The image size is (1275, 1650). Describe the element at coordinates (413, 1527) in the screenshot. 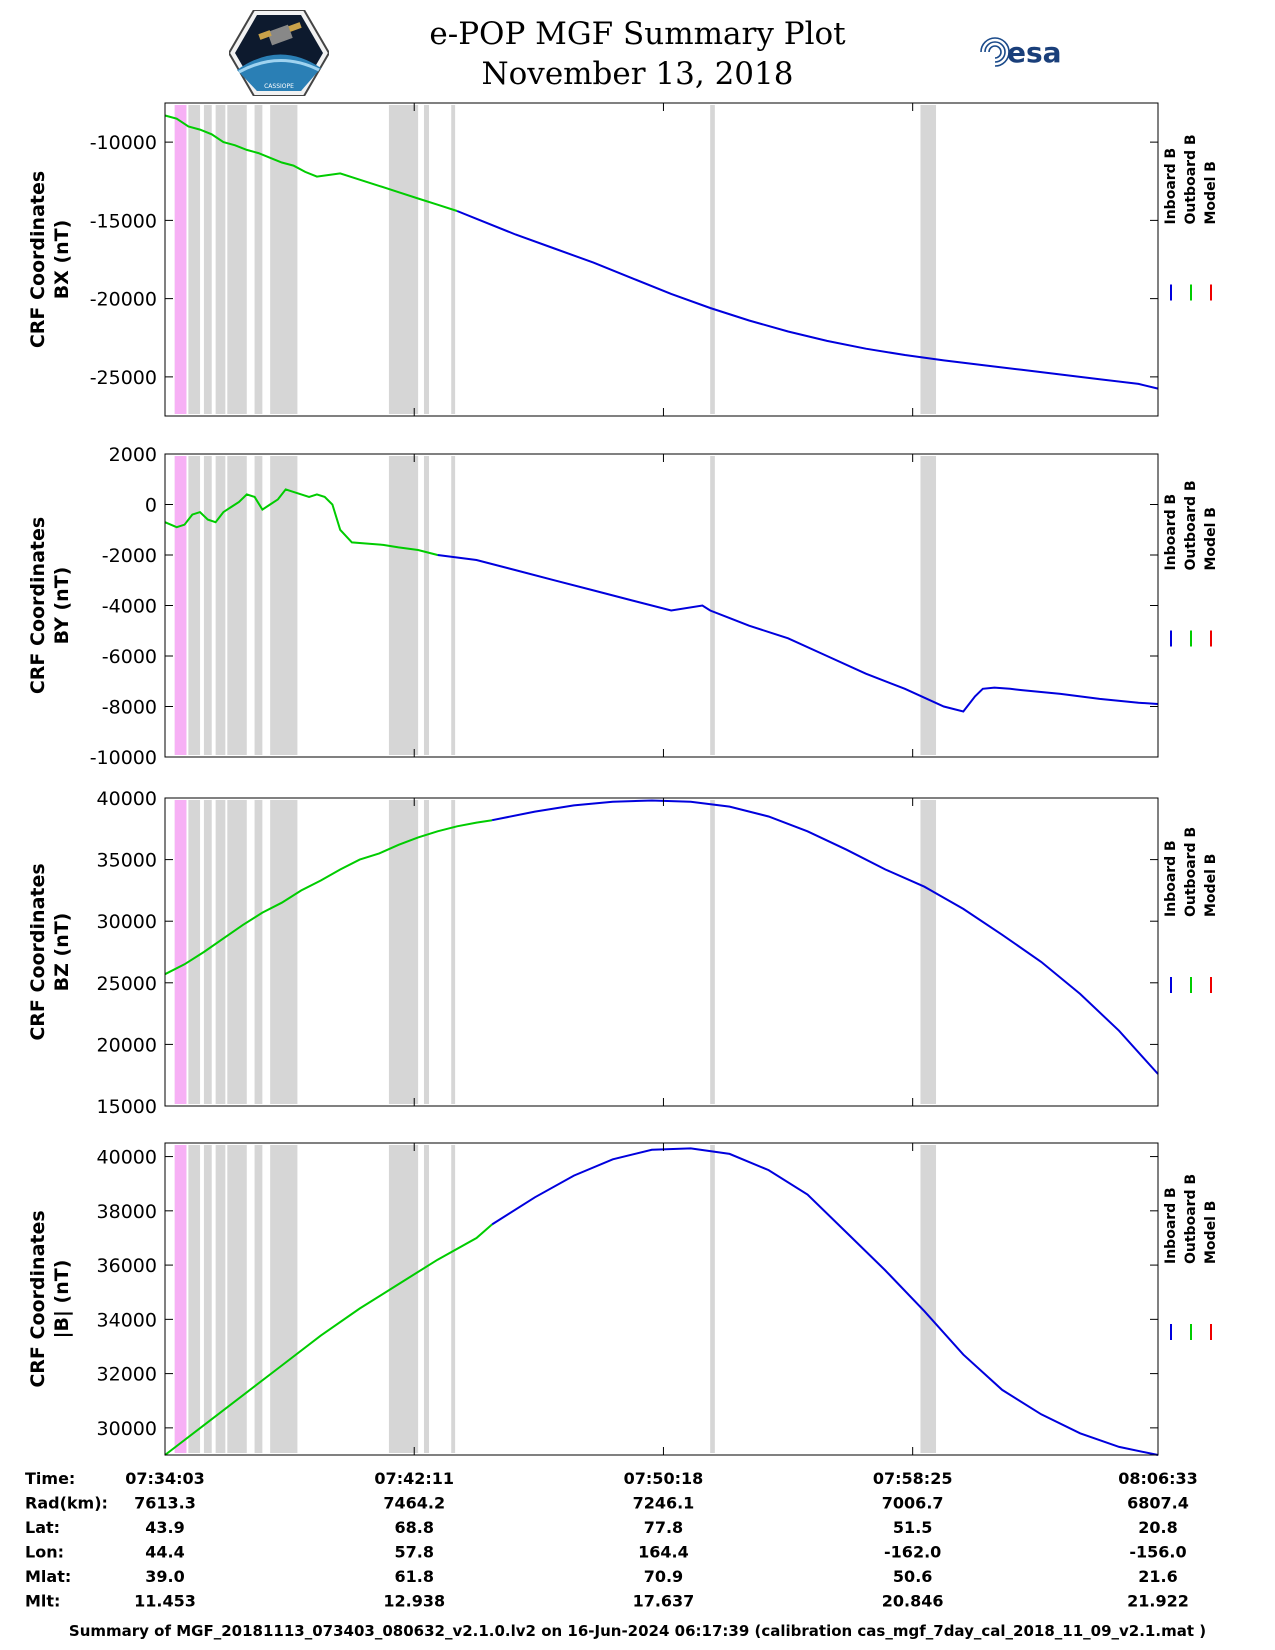

I see `table-cell: 68.8` at that location.